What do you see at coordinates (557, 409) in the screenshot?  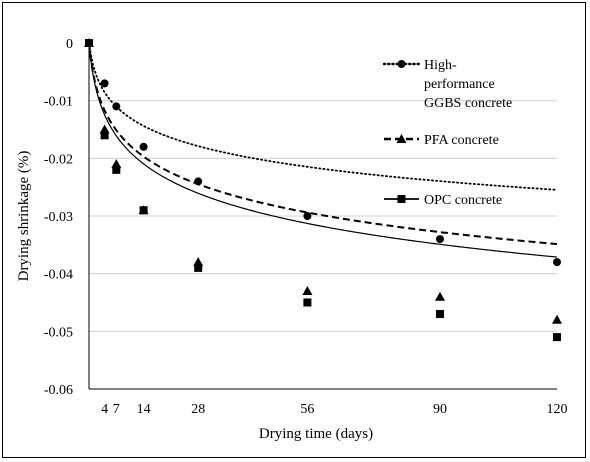 I see `x-tick-label: 120` at bounding box center [557, 409].